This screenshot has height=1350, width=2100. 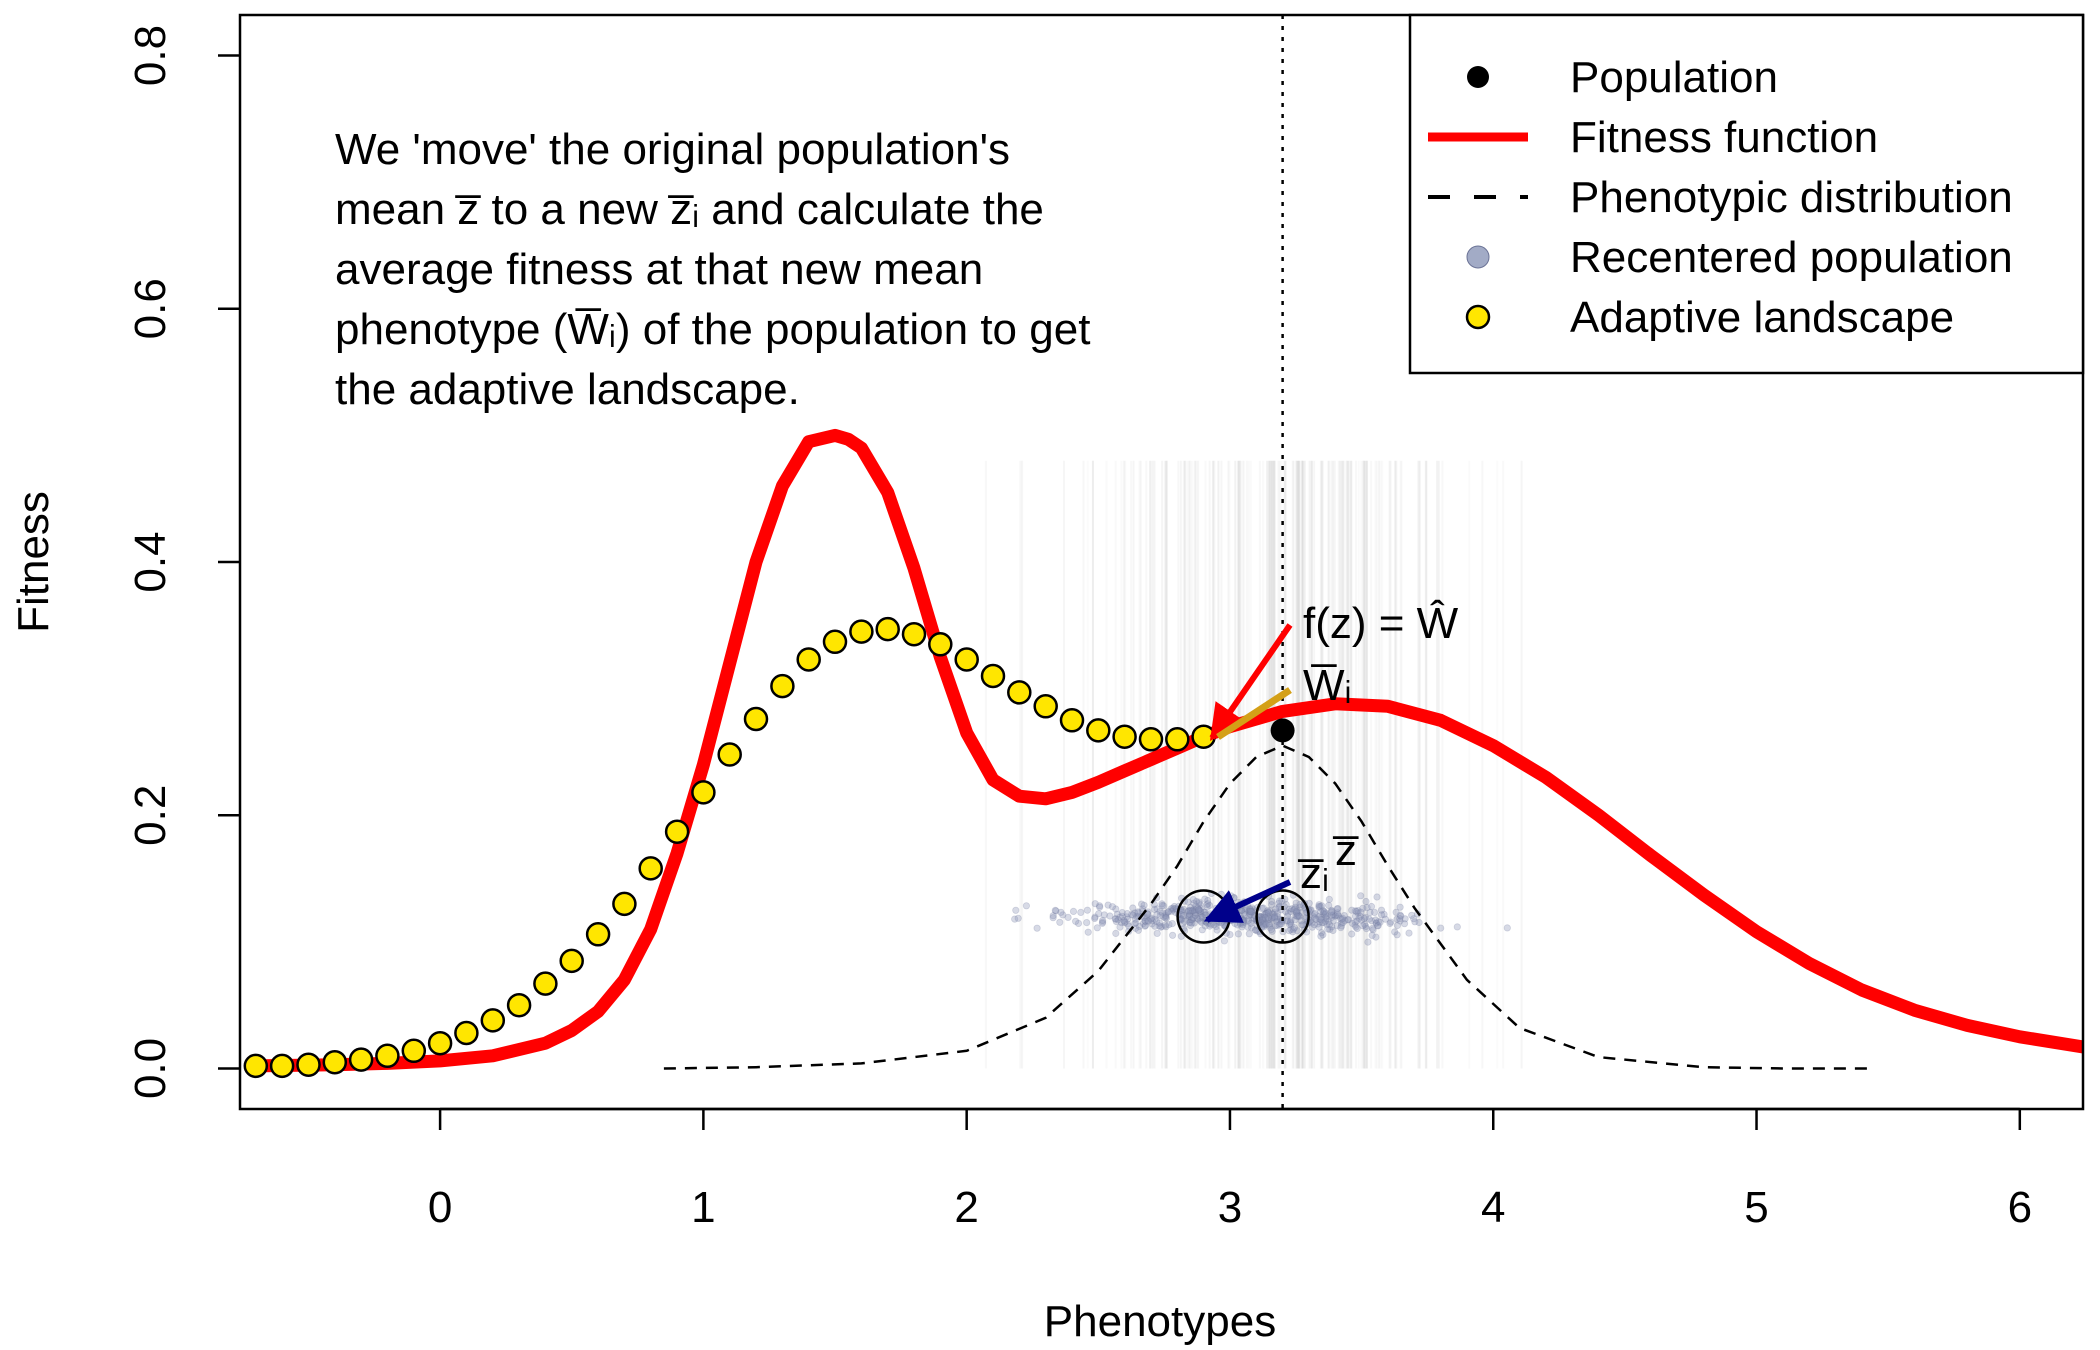 What do you see at coordinates (1791, 197) in the screenshot?
I see `legend-label: Phenotypic distribution` at bounding box center [1791, 197].